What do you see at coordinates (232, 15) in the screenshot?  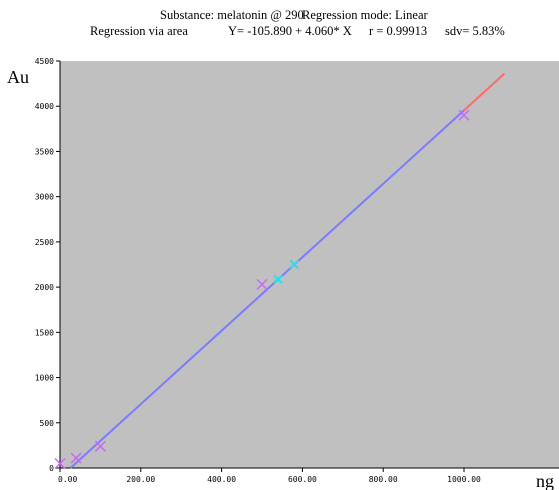 I see `substance-label: Substance: melatonin @ 290` at bounding box center [232, 15].